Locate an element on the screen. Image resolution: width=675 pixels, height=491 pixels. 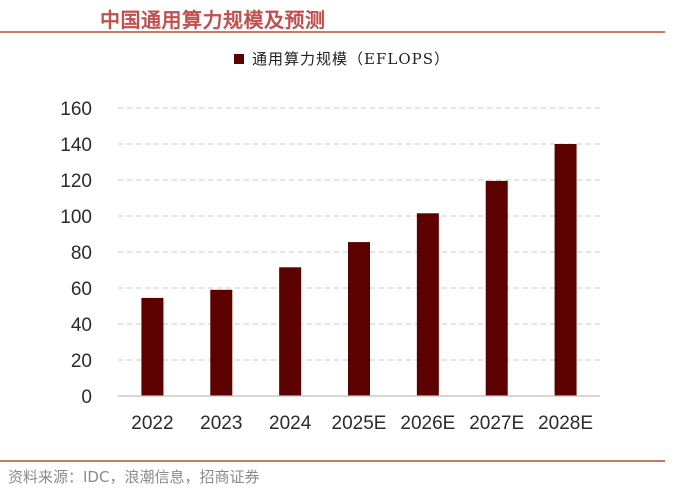
bar-2023 is located at coordinates (221, 342).